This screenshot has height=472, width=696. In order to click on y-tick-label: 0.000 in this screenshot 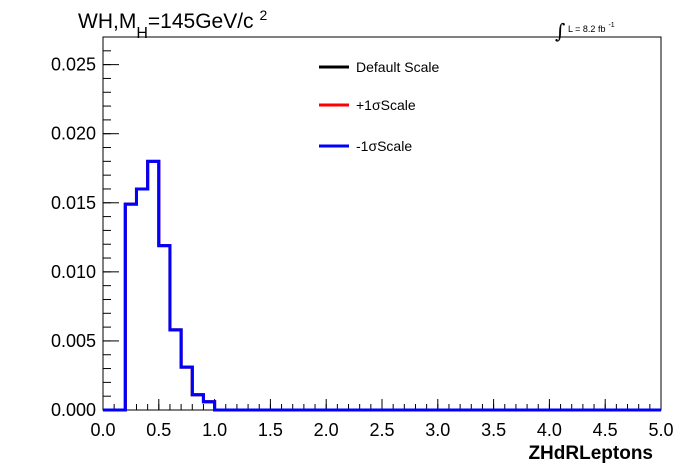, I will do `click(73, 410)`.